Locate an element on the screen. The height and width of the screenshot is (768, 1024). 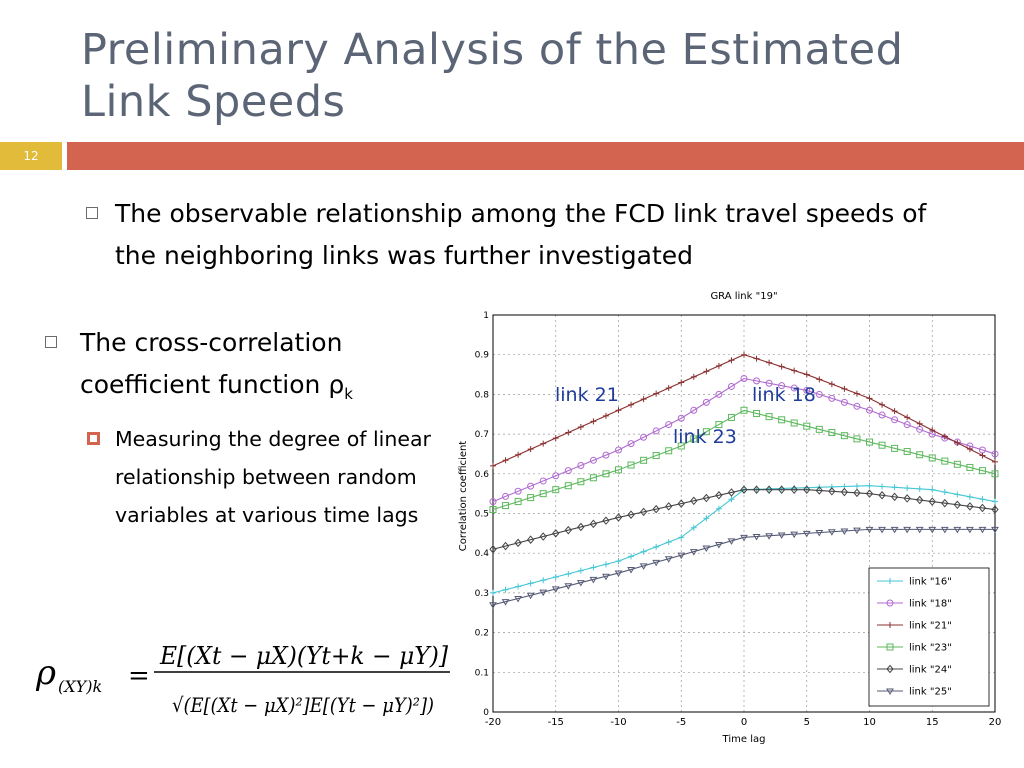
series-line is located at coordinates (744, 519).